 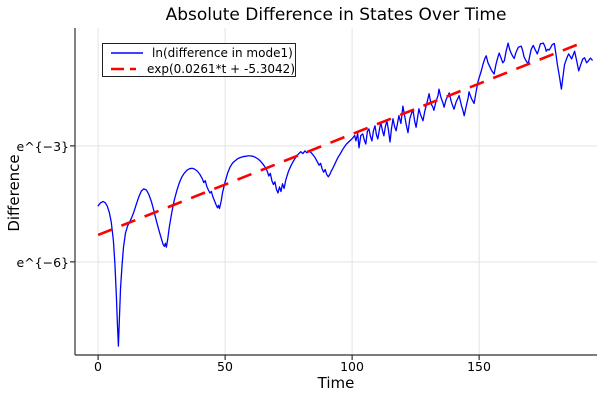 I want to click on y-axis-label: Difference, so click(x=14, y=193).